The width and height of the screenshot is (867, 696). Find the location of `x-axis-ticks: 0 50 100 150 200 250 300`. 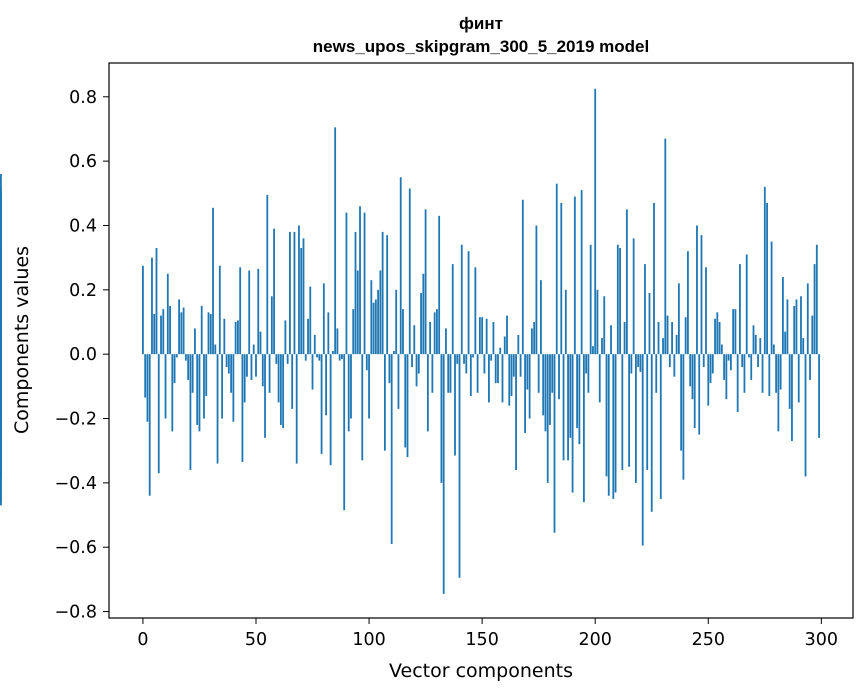

x-axis-ticks: 0 50 100 150 200 250 300 is located at coordinates (487, 634).